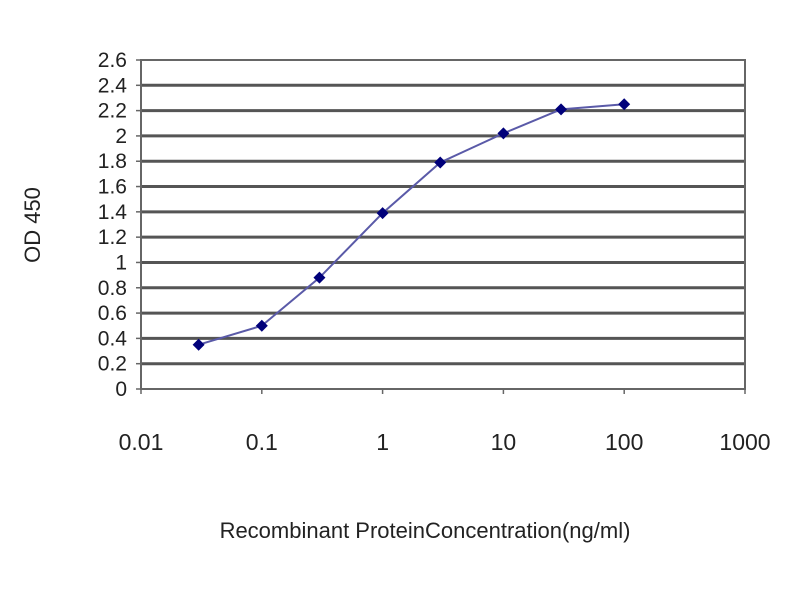  Describe the element at coordinates (445, 442) in the screenshot. I see `x-tick-labels: 0.01 0.1 1 10 100 1000` at that location.